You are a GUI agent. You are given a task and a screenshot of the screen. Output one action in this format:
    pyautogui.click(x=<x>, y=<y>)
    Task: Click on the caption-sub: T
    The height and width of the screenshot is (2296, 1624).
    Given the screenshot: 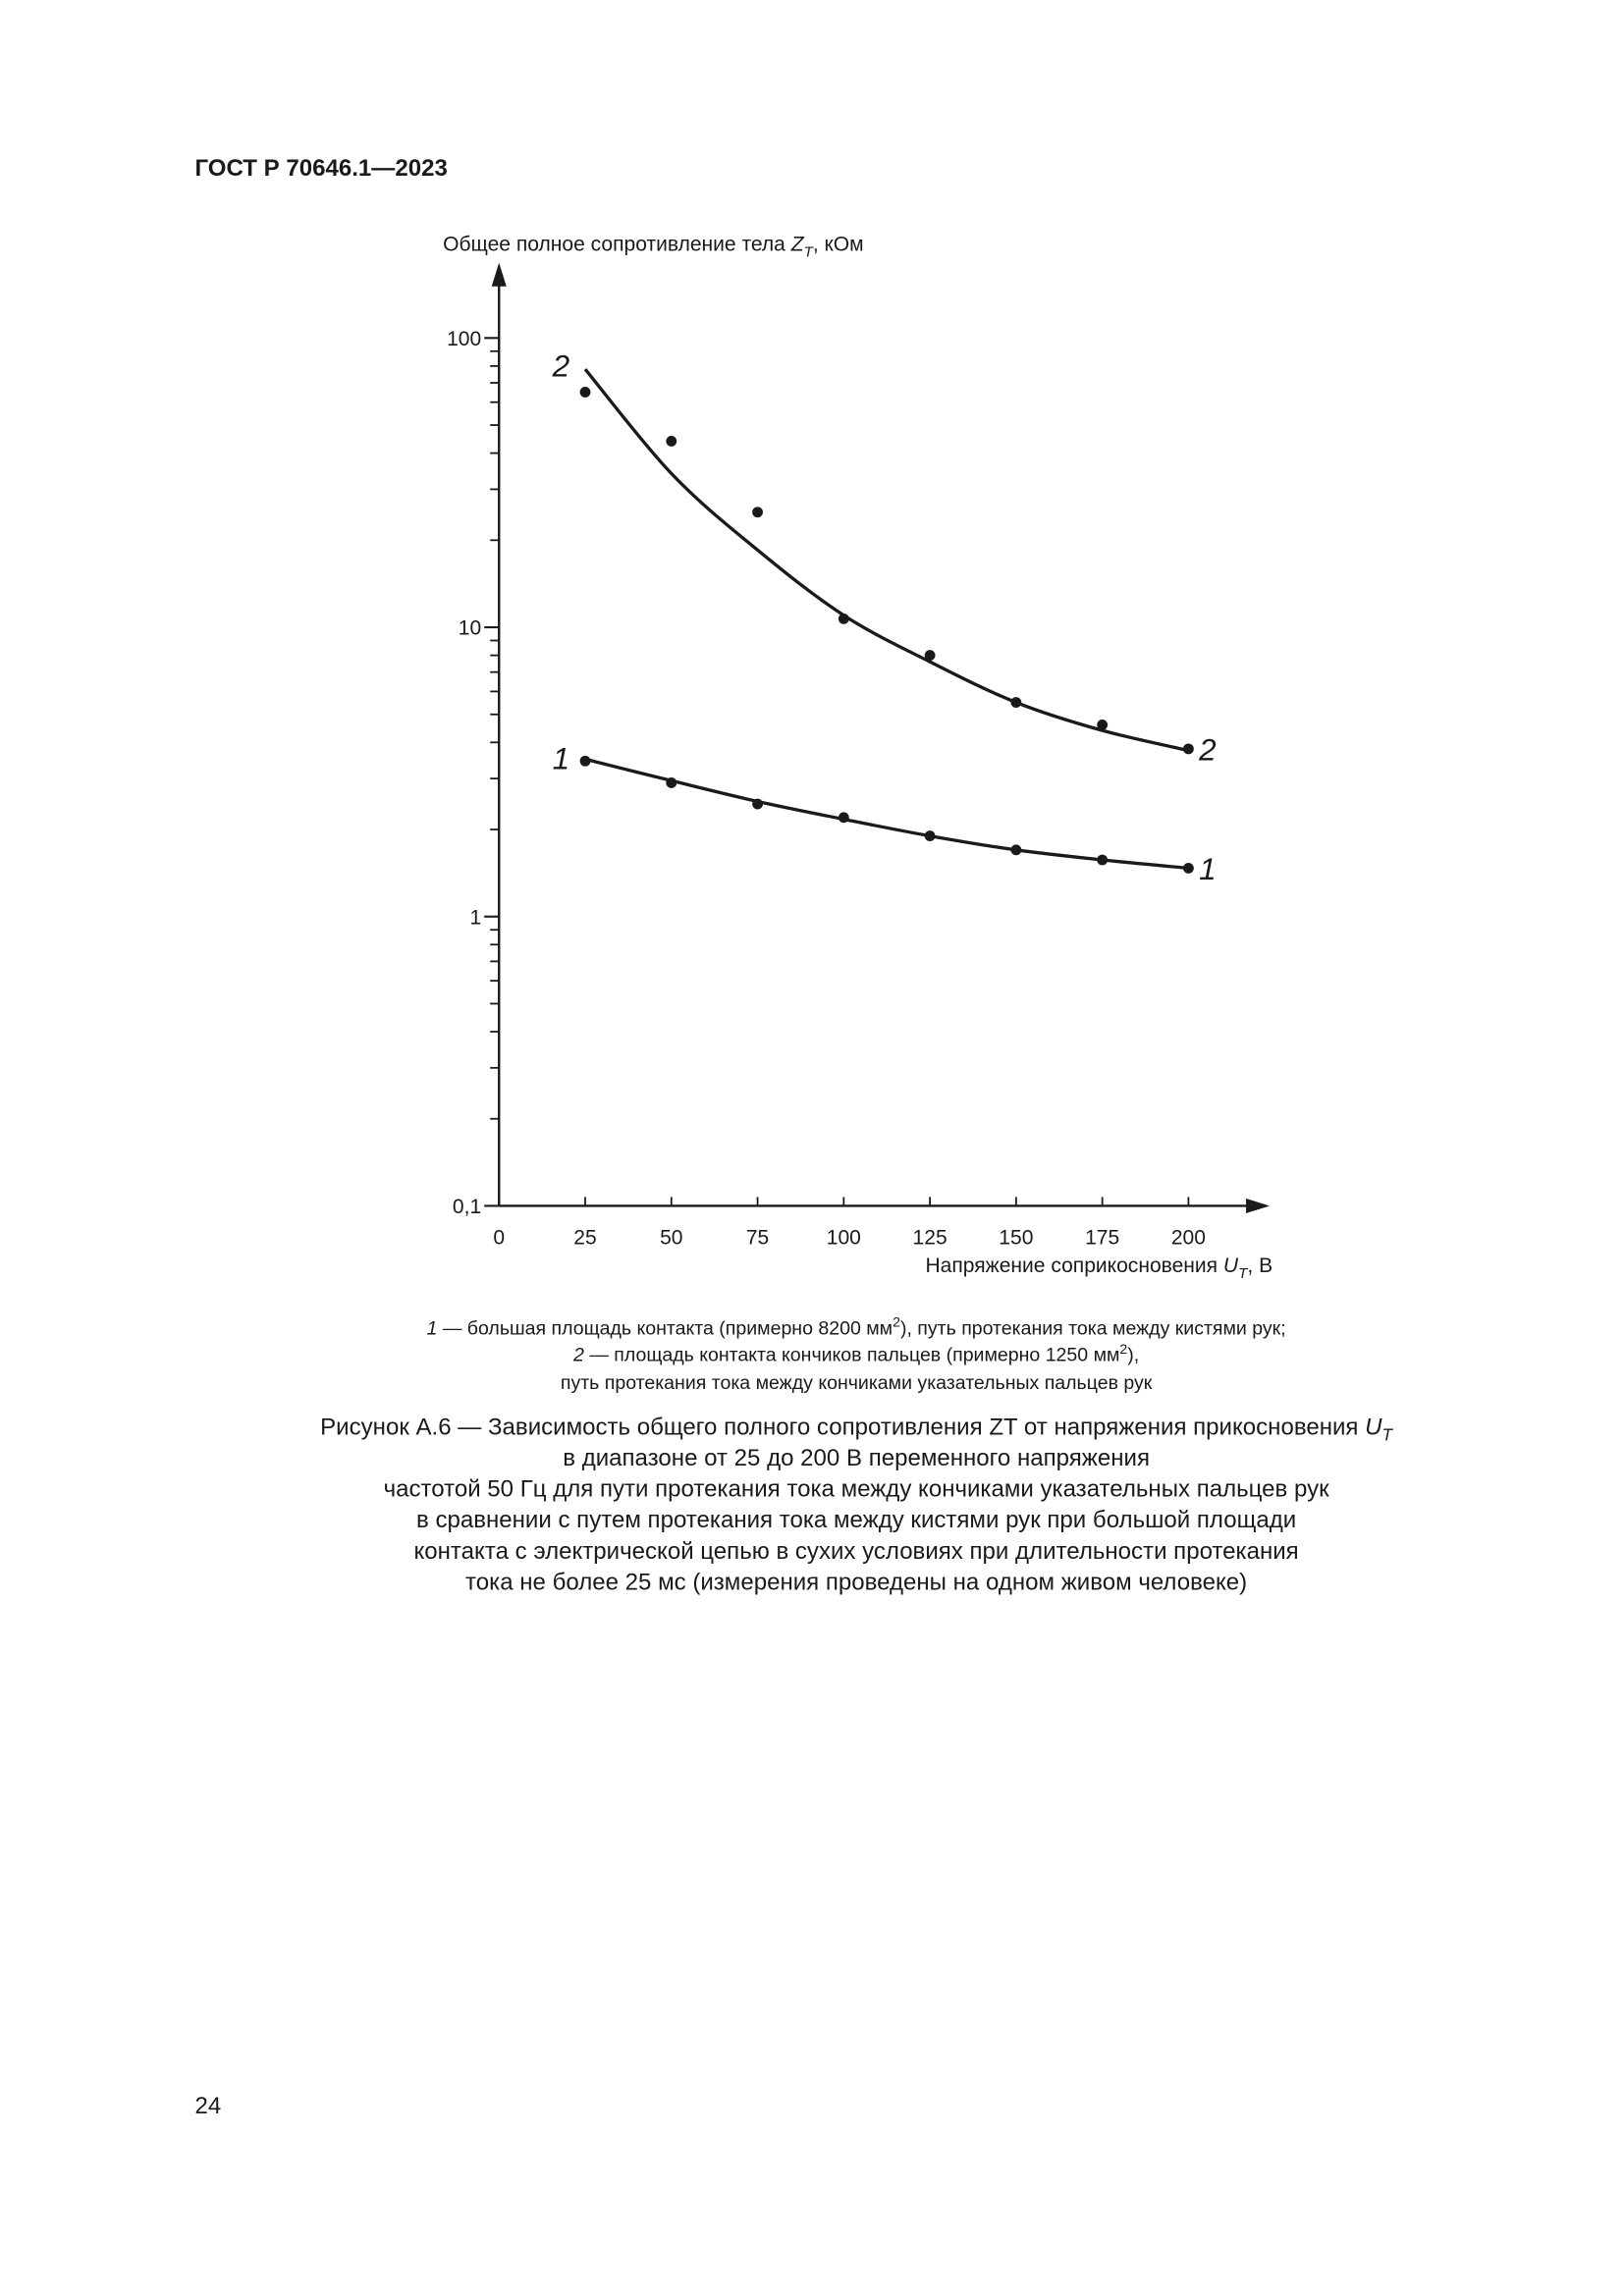 What is the action you would take?
    pyautogui.click(x=1387, y=1435)
    